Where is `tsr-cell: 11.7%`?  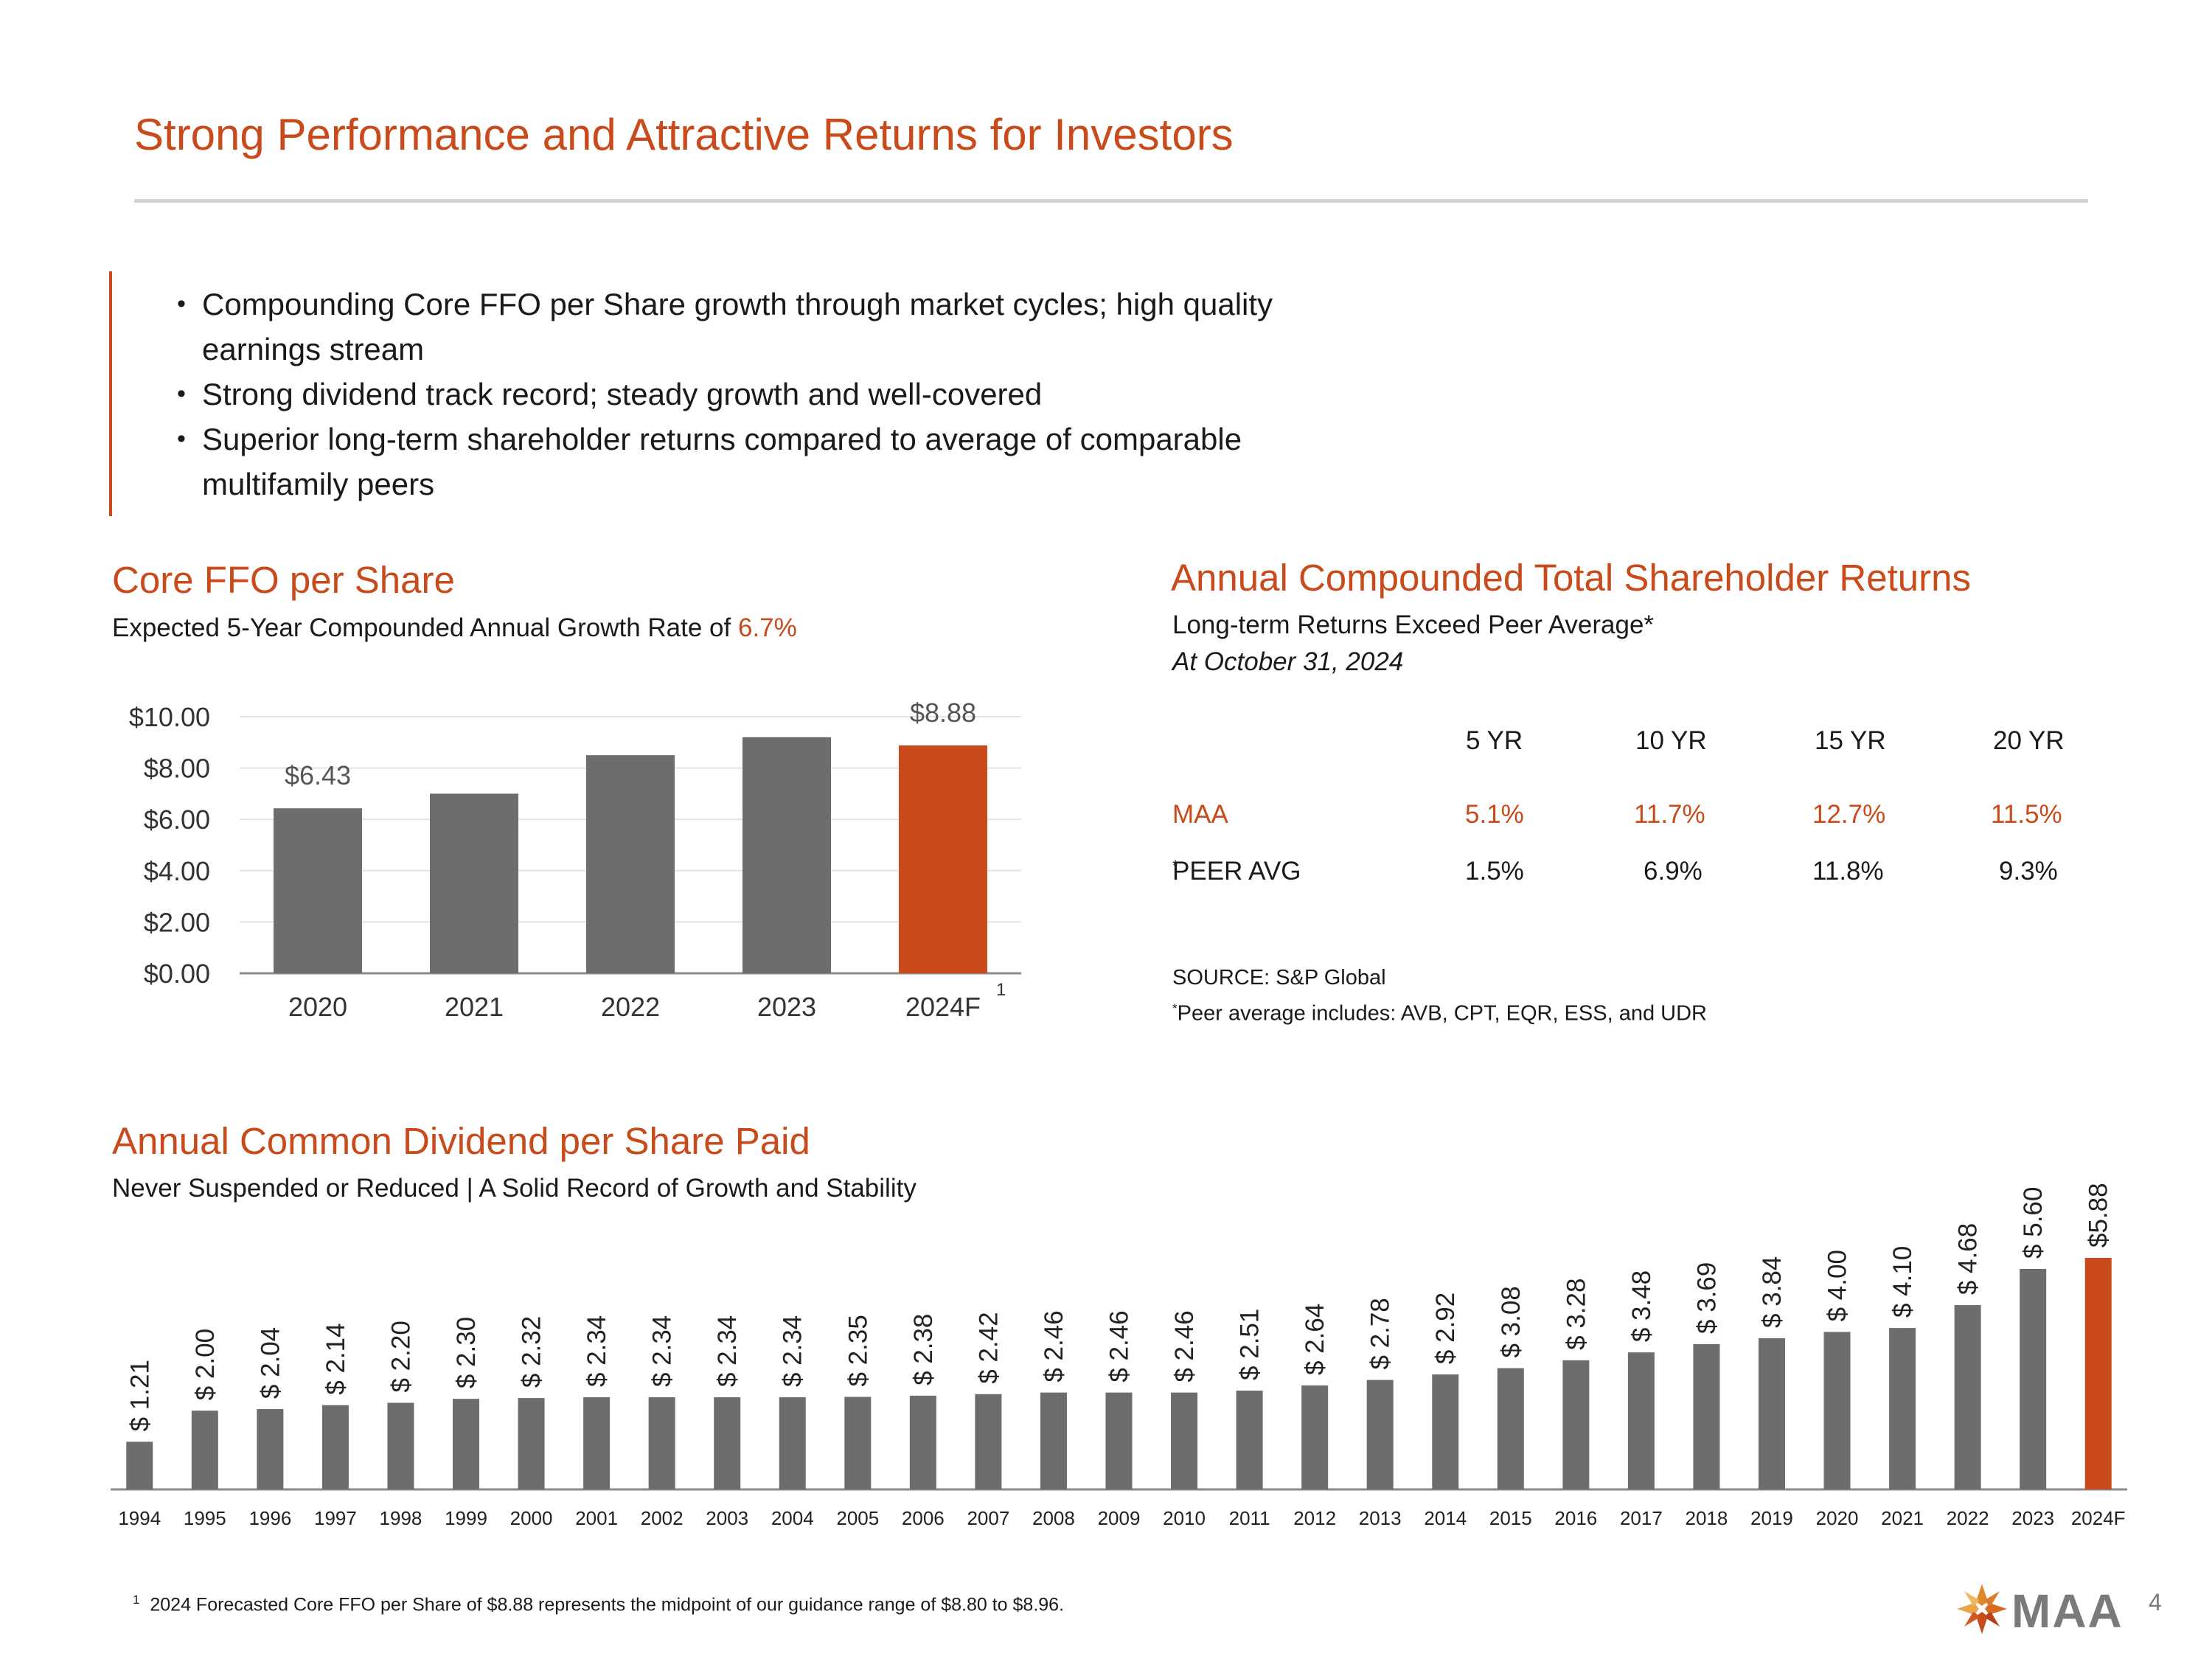
tsr-cell: 11.7% is located at coordinates (1669, 814).